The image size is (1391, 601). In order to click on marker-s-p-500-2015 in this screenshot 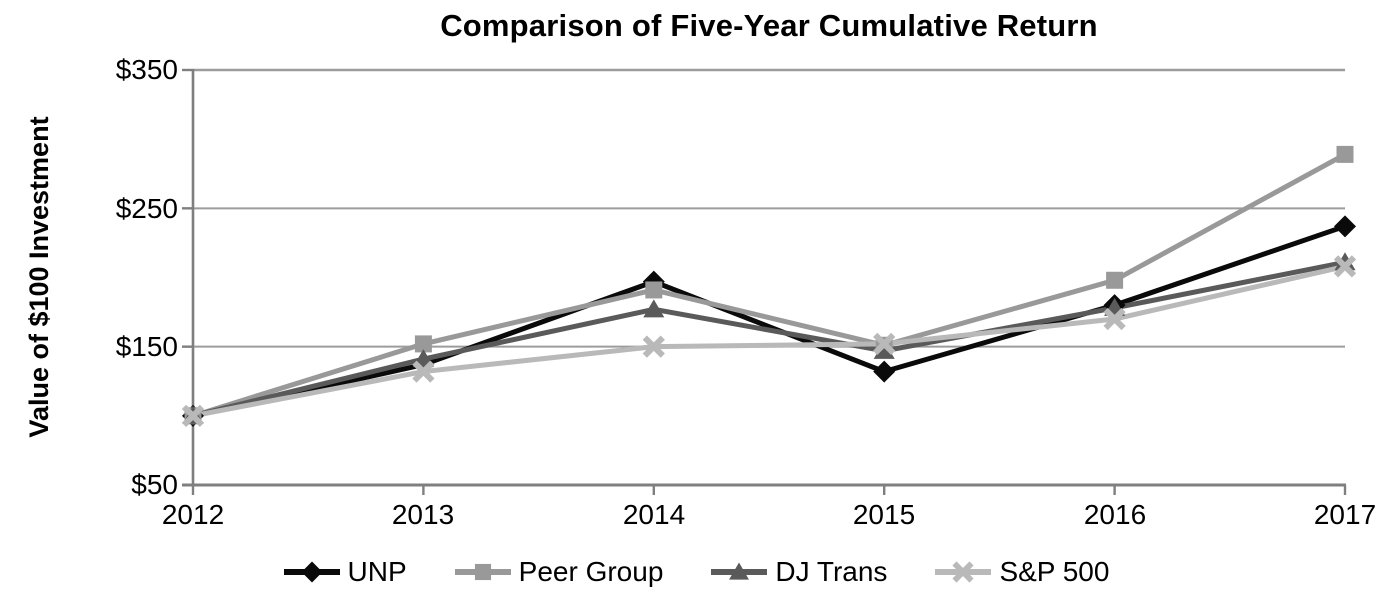, I will do `click(884, 344)`.